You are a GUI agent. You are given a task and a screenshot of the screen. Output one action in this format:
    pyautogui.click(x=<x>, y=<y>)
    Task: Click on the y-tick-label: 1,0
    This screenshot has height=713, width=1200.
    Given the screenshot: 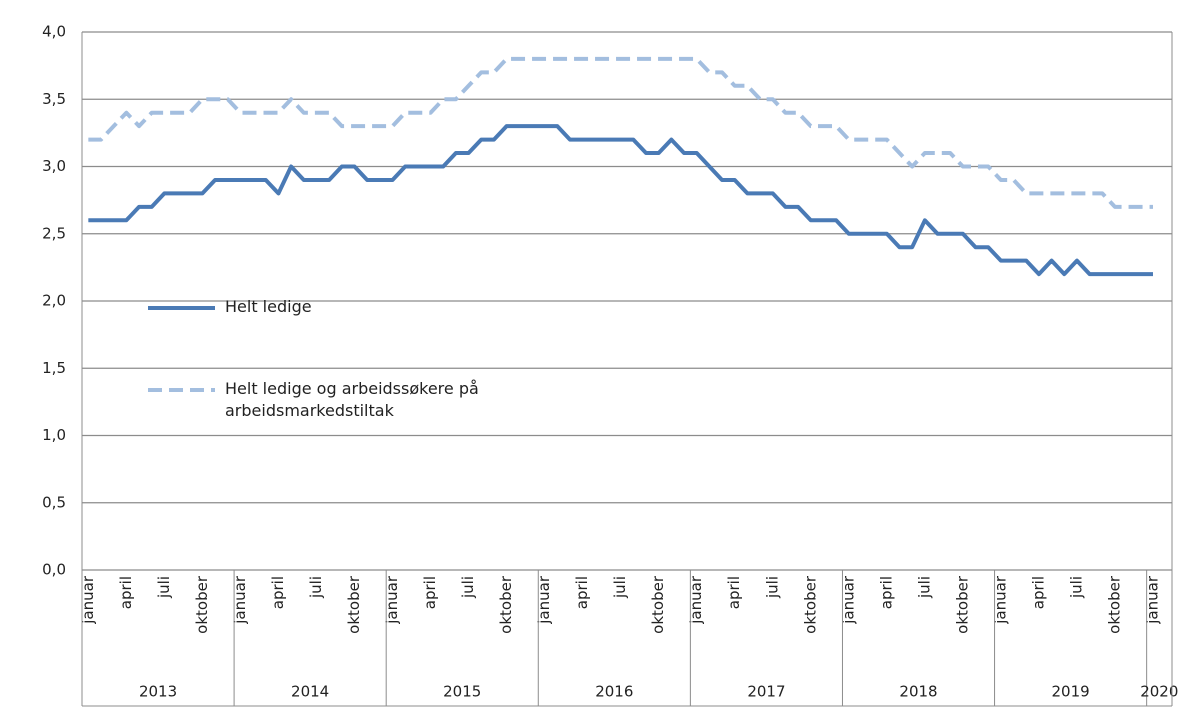 What is the action you would take?
    pyautogui.click(x=54, y=435)
    